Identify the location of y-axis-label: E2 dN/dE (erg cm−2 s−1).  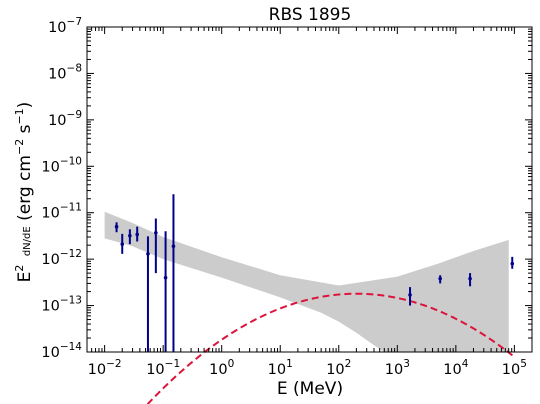
(24, 192).